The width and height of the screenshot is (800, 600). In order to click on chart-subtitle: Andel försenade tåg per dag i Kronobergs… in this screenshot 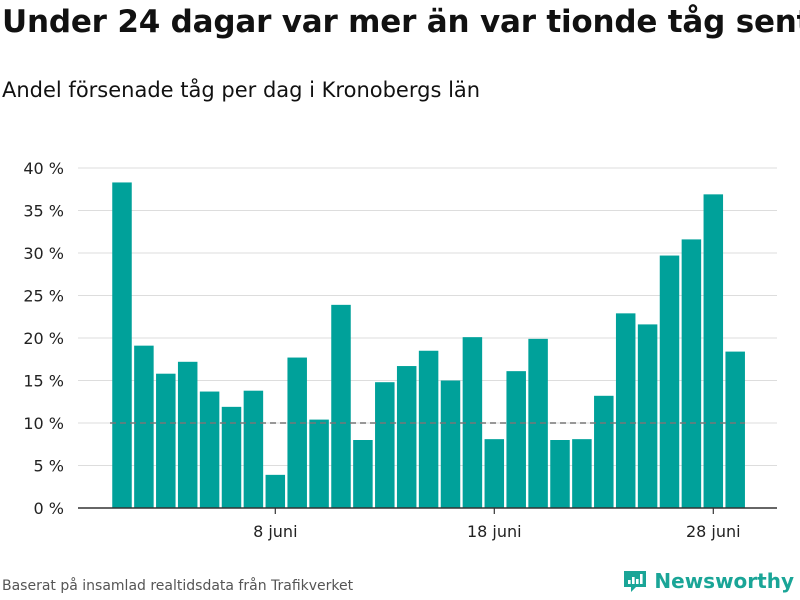, I will do `click(241, 90)`.